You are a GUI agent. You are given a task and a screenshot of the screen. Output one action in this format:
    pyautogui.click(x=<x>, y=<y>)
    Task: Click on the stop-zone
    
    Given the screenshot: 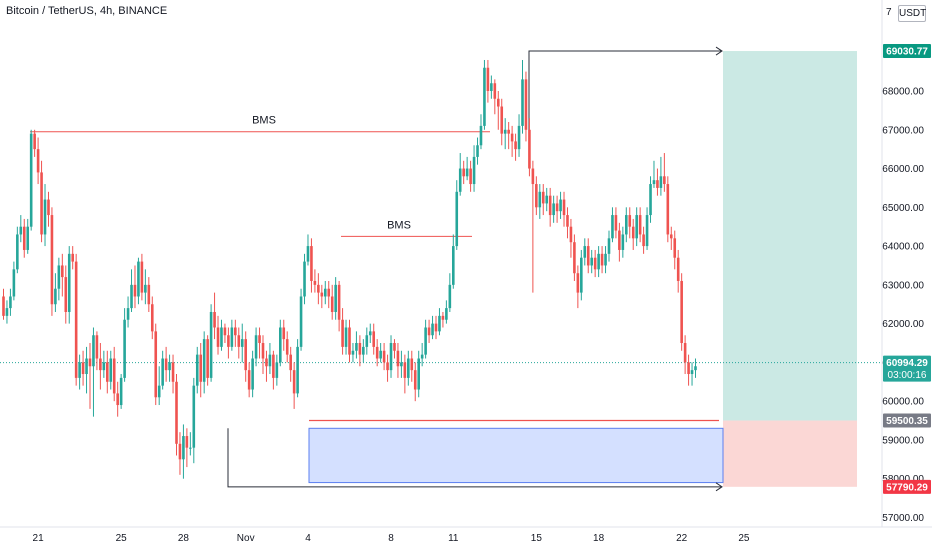 What is the action you would take?
    pyautogui.click(x=790, y=453)
    